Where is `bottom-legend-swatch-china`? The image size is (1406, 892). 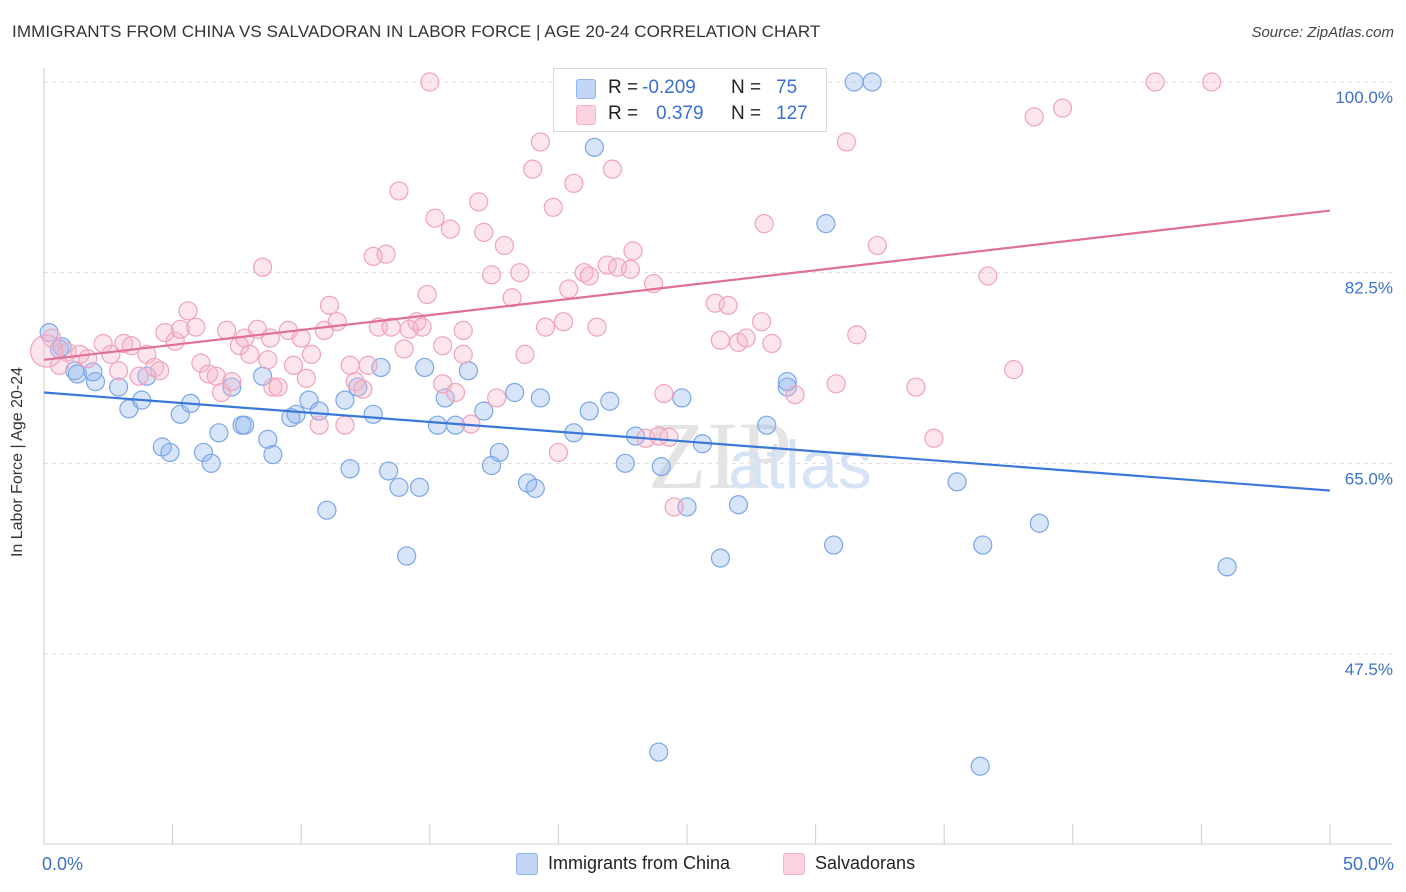
bottom-legend-swatch-china is located at coordinates (527, 864).